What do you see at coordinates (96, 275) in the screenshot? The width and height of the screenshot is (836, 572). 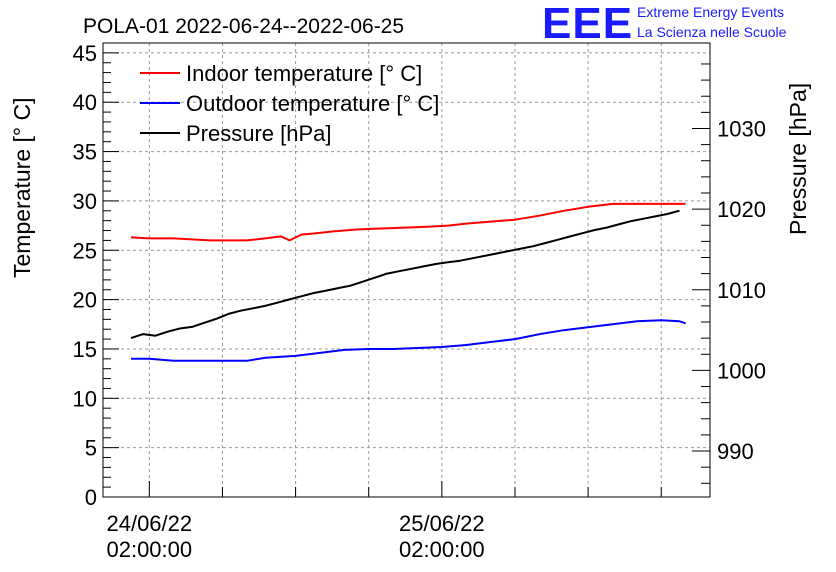 I see `left-axis: 0 5 10 15 20 25 30 35 40 45` at bounding box center [96, 275].